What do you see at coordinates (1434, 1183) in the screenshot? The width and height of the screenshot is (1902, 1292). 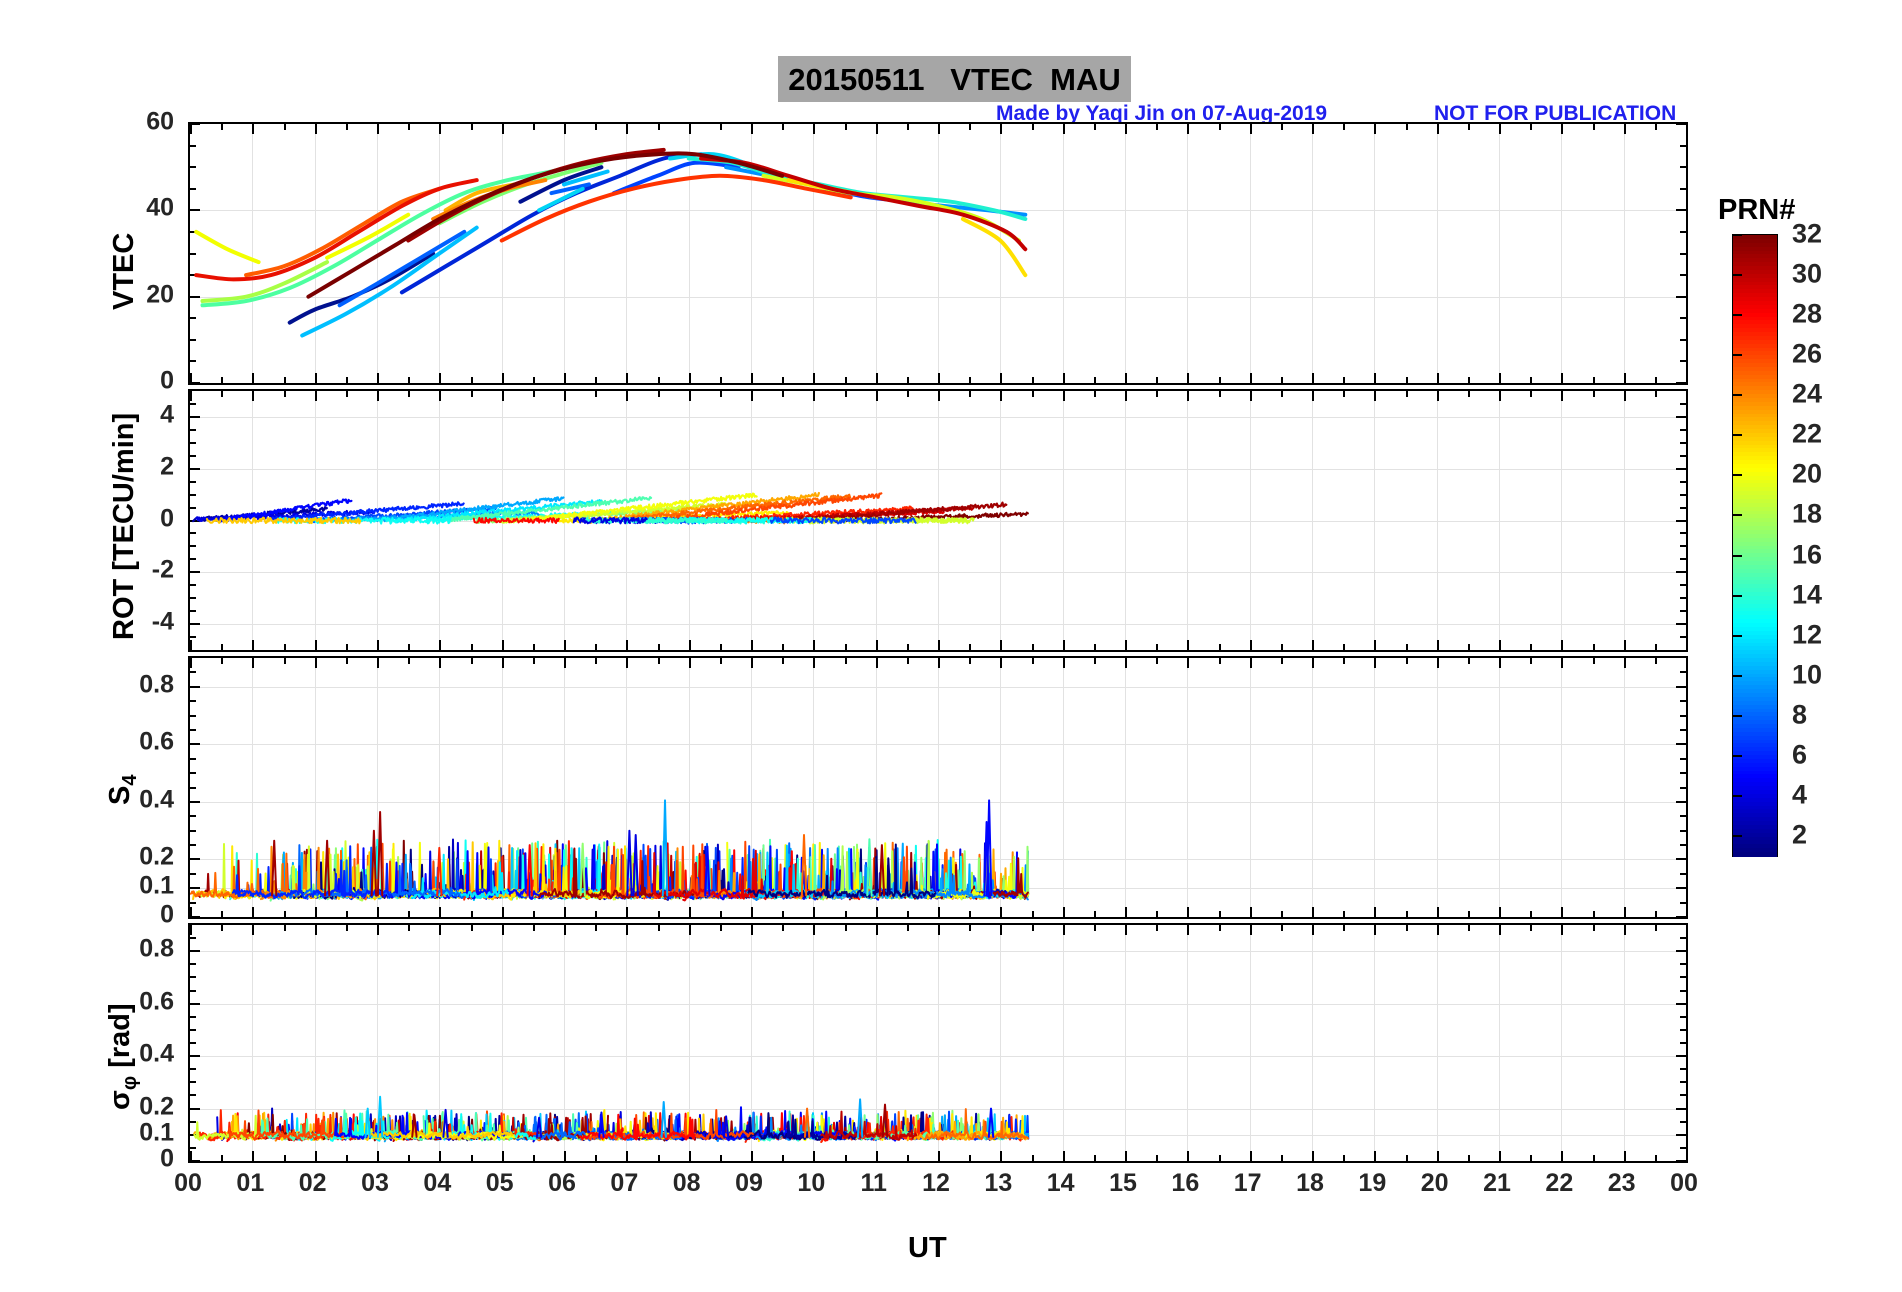 I see `x-tick-label: 20` at bounding box center [1434, 1183].